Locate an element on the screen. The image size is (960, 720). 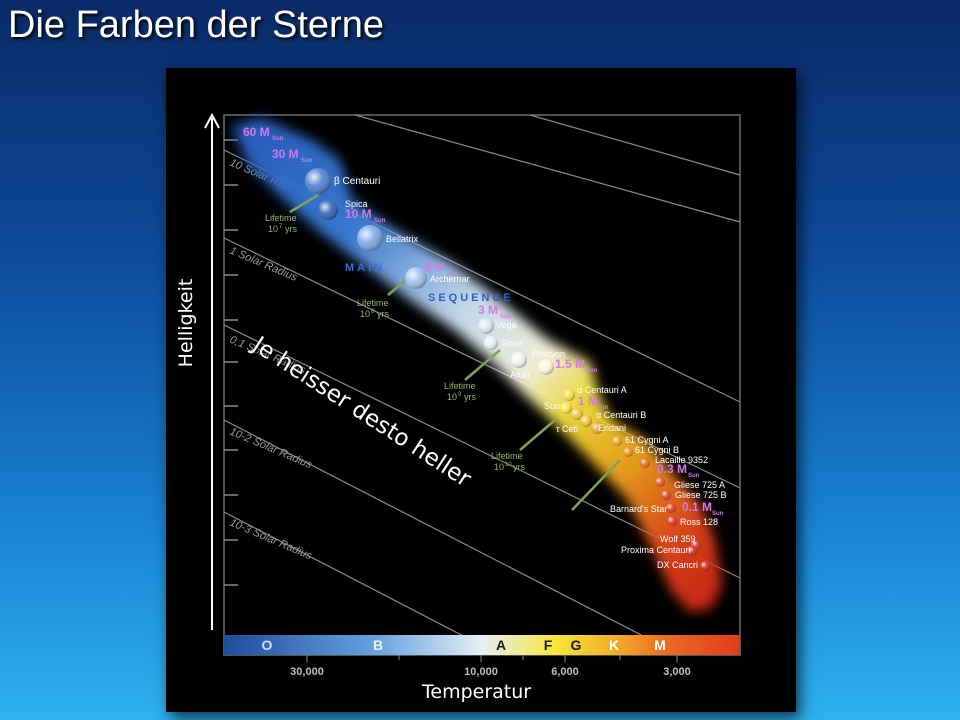
slide-title: Die Farben der Sterne is located at coordinates (196, 25).